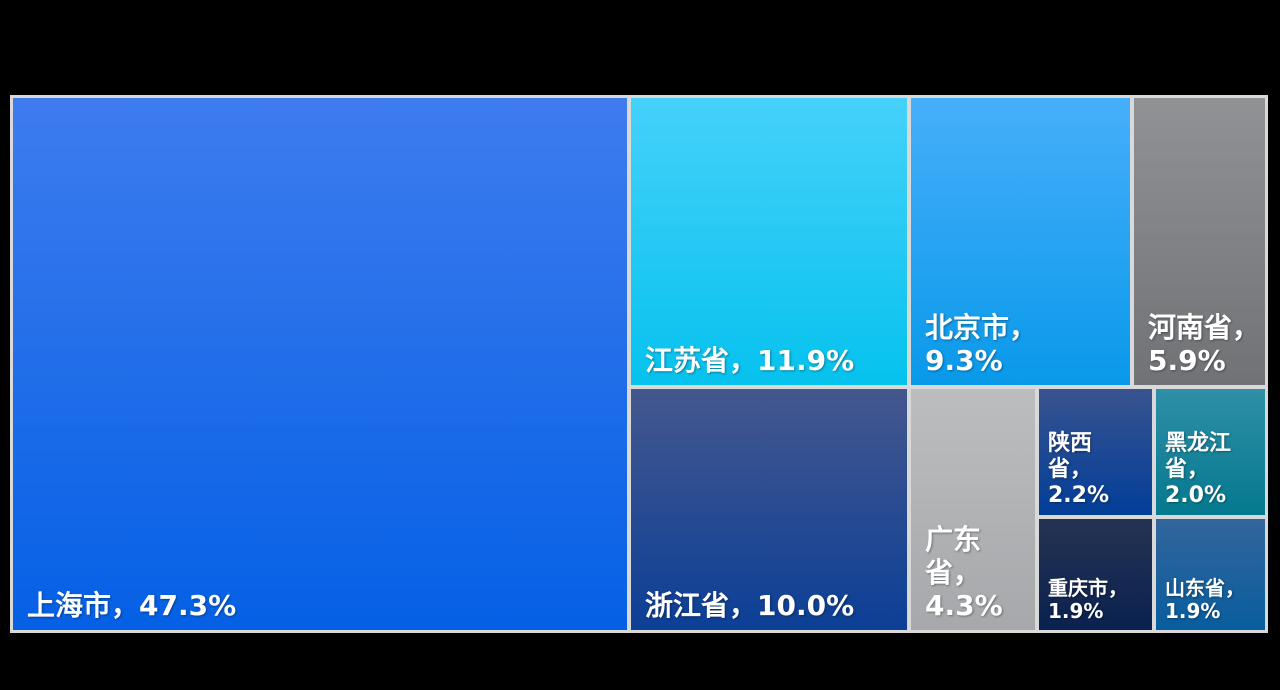 The width and height of the screenshot is (1280, 690). I want to click on treemap-cell-shandong: 山东省， 1.9%, so click(1210, 574).